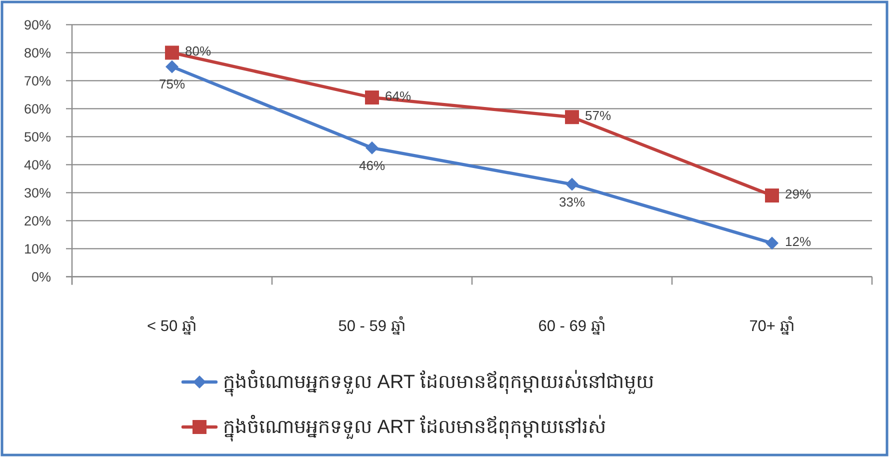  What do you see at coordinates (37, 81) in the screenshot?
I see `y-tick-label: 70%` at bounding box center [37, 81].